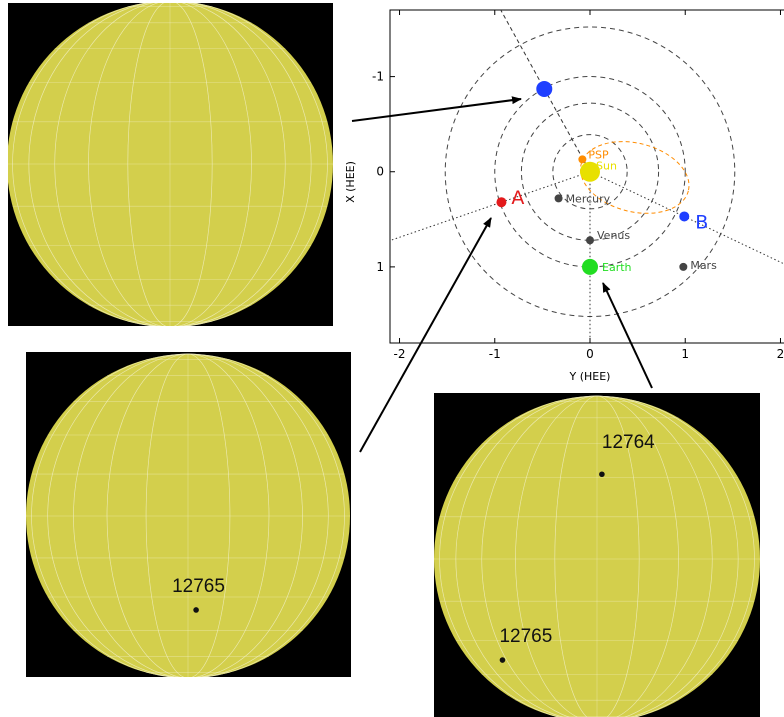 The height and width of the screenshot is (717, 784). I want to click on x-tick-label: 0, so click(590, 354).